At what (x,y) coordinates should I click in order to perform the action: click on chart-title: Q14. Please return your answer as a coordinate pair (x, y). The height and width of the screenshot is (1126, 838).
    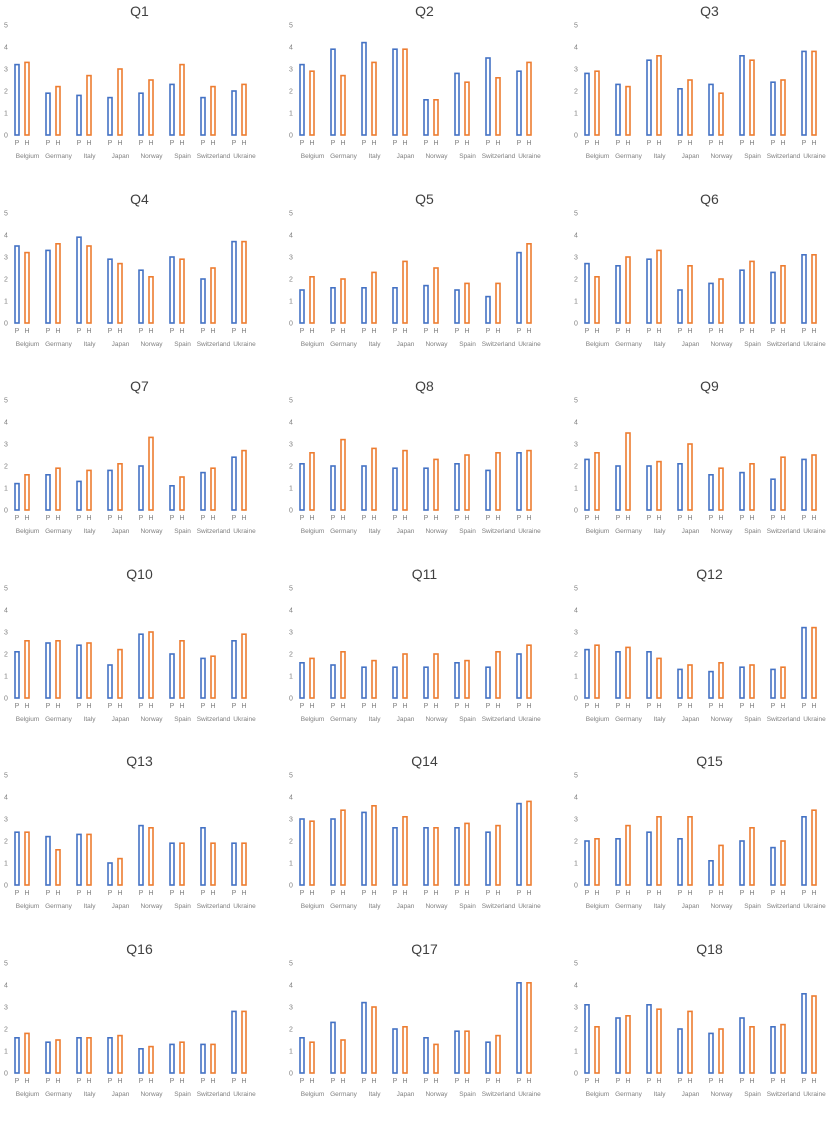
    Looking at the image, I should click on (424, 761).